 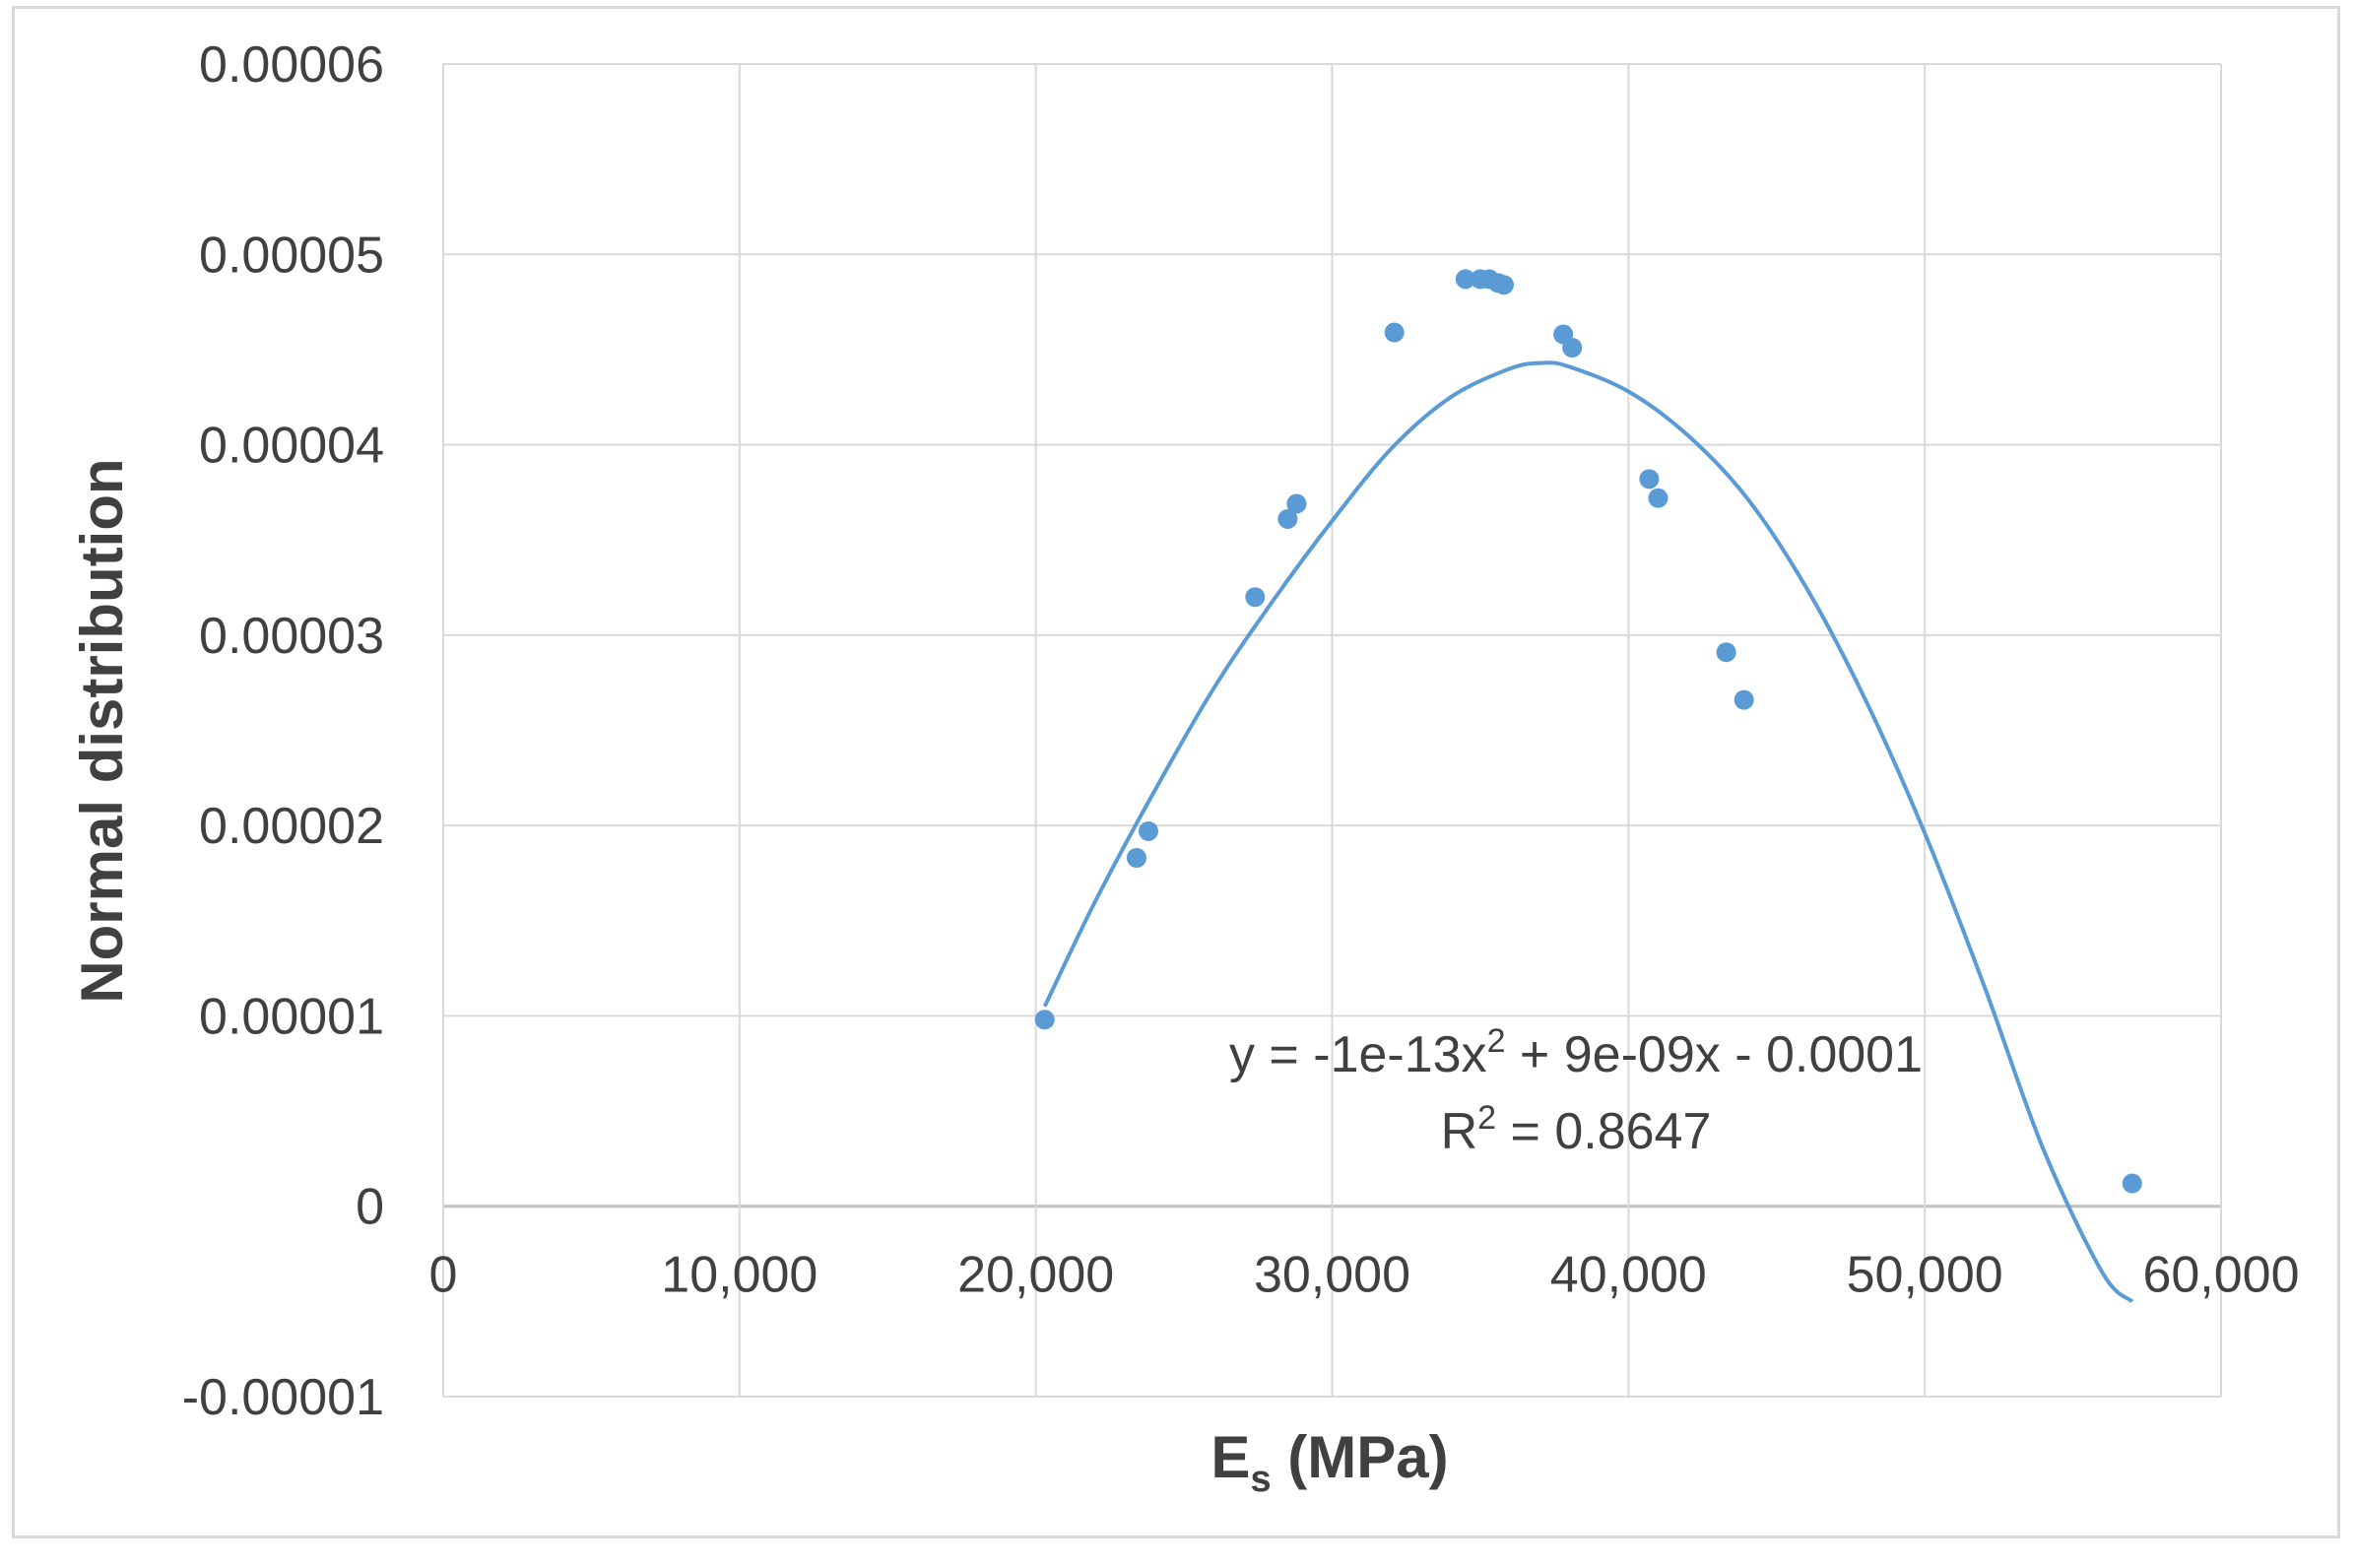 What do you see at coordinates (291, 637) in the screenshot?
I see `y-tick-label: 0.00003` at bounding box center [291, 637].